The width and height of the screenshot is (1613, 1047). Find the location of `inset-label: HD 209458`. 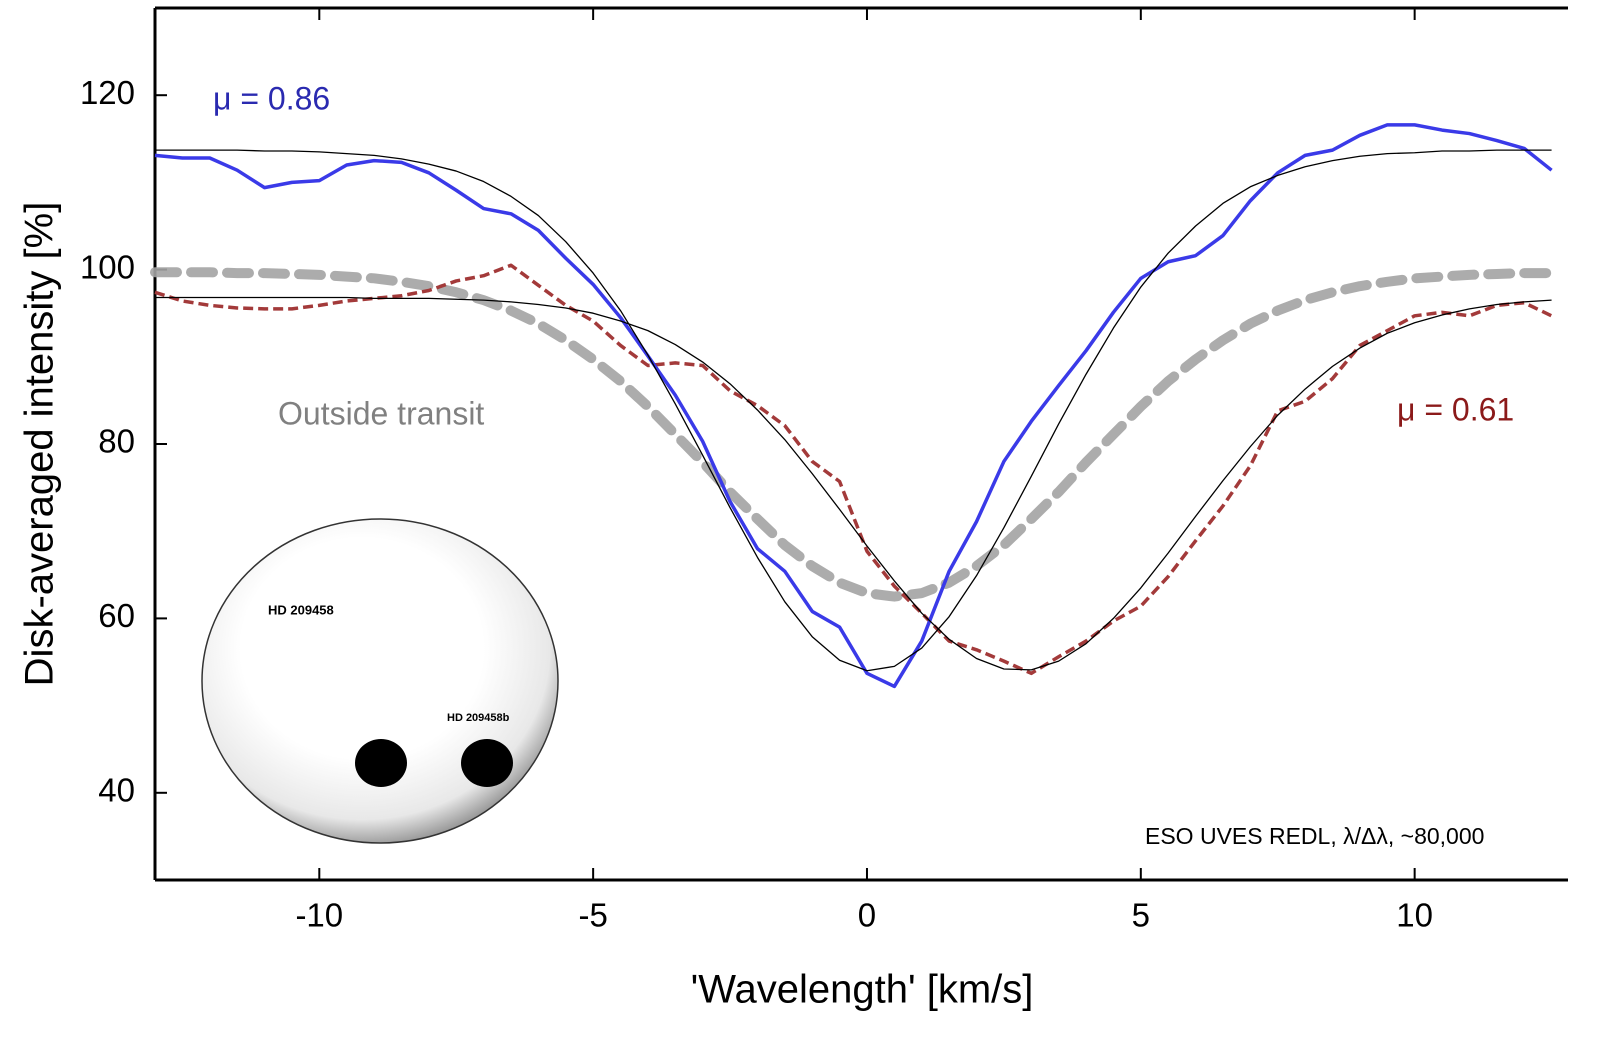

inset-label: HD 209458 is located at coordinates (301, 609).